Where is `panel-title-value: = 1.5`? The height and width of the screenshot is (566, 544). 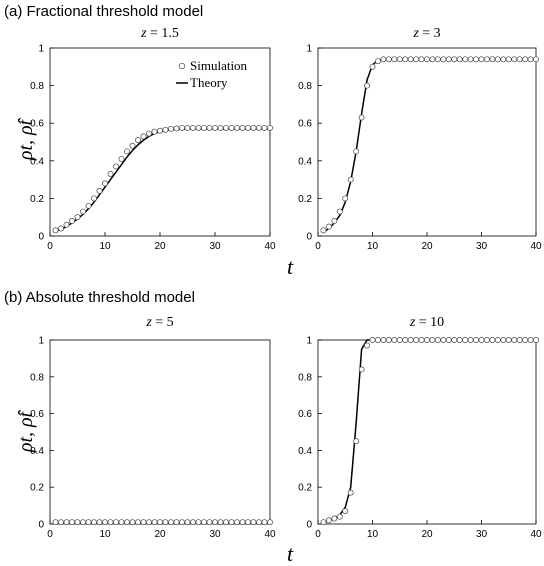
panel-title-value: = 1.5 is located at coordinates (163, 33).